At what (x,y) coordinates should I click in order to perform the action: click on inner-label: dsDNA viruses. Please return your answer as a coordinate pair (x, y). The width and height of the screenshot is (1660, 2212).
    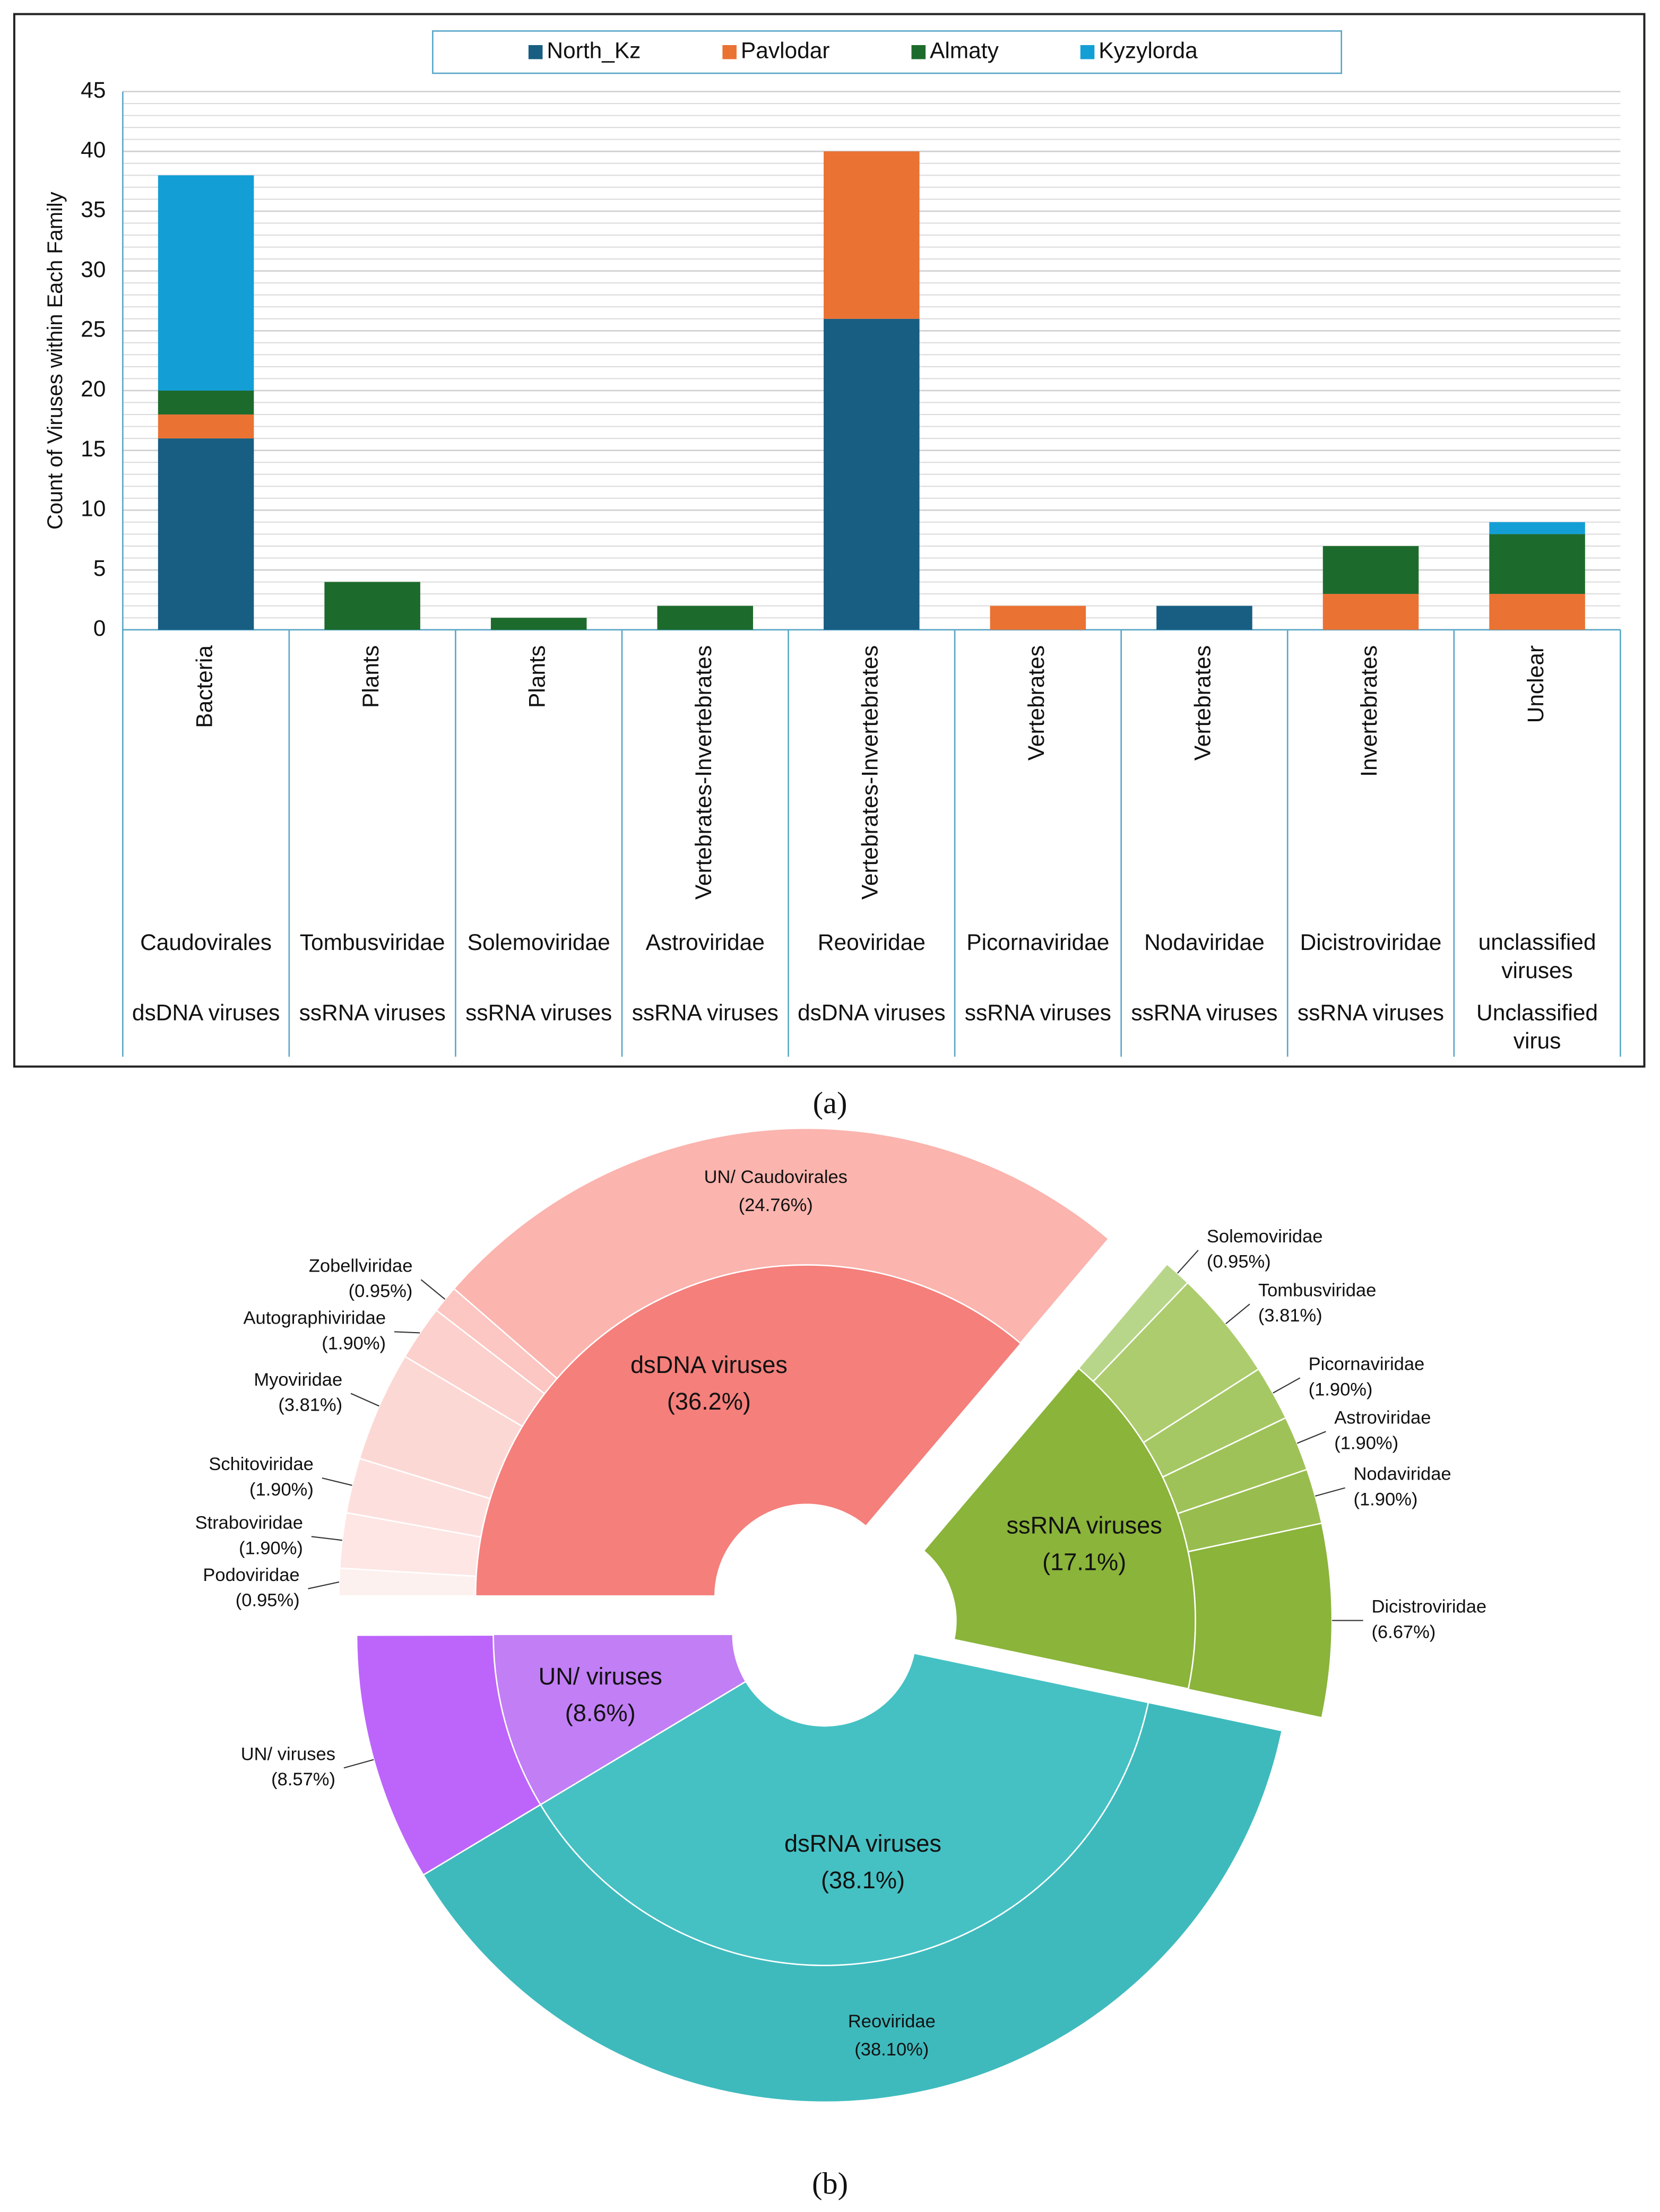
    Looking at the image, I should click on (709, 1364).